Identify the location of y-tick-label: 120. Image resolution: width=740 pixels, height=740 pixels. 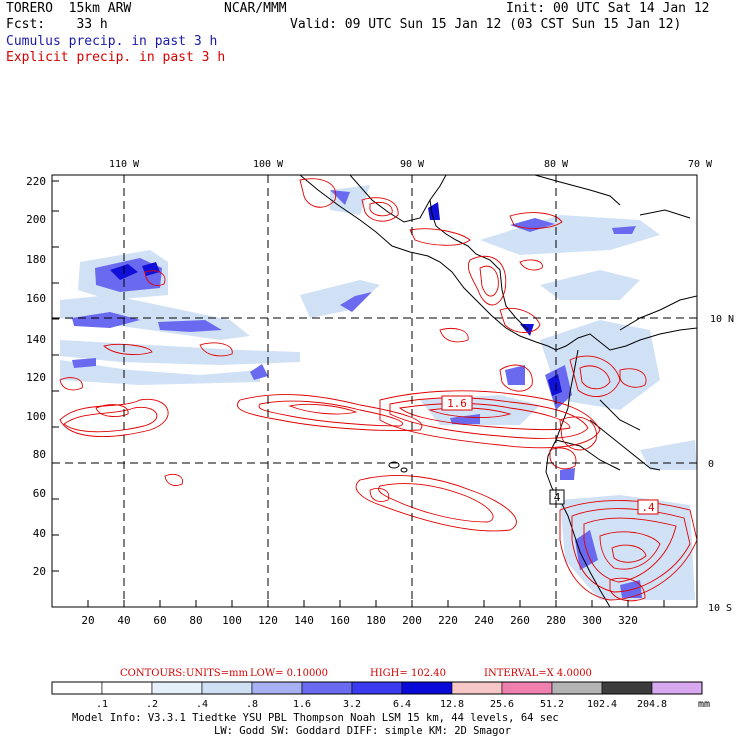
(36, 377).